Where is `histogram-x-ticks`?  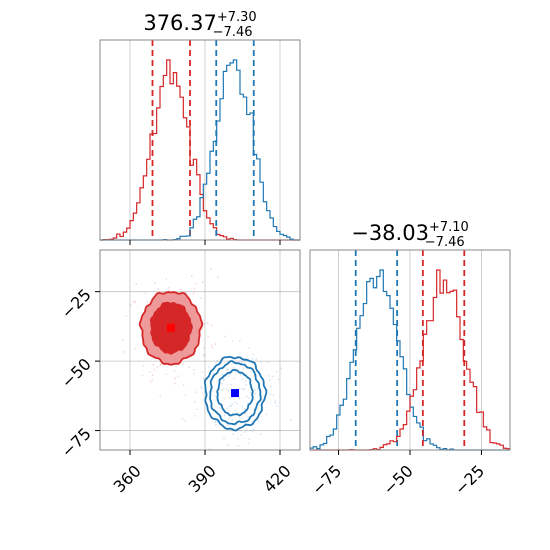
histogram-x-ticks is located at coordinates (205, 242).